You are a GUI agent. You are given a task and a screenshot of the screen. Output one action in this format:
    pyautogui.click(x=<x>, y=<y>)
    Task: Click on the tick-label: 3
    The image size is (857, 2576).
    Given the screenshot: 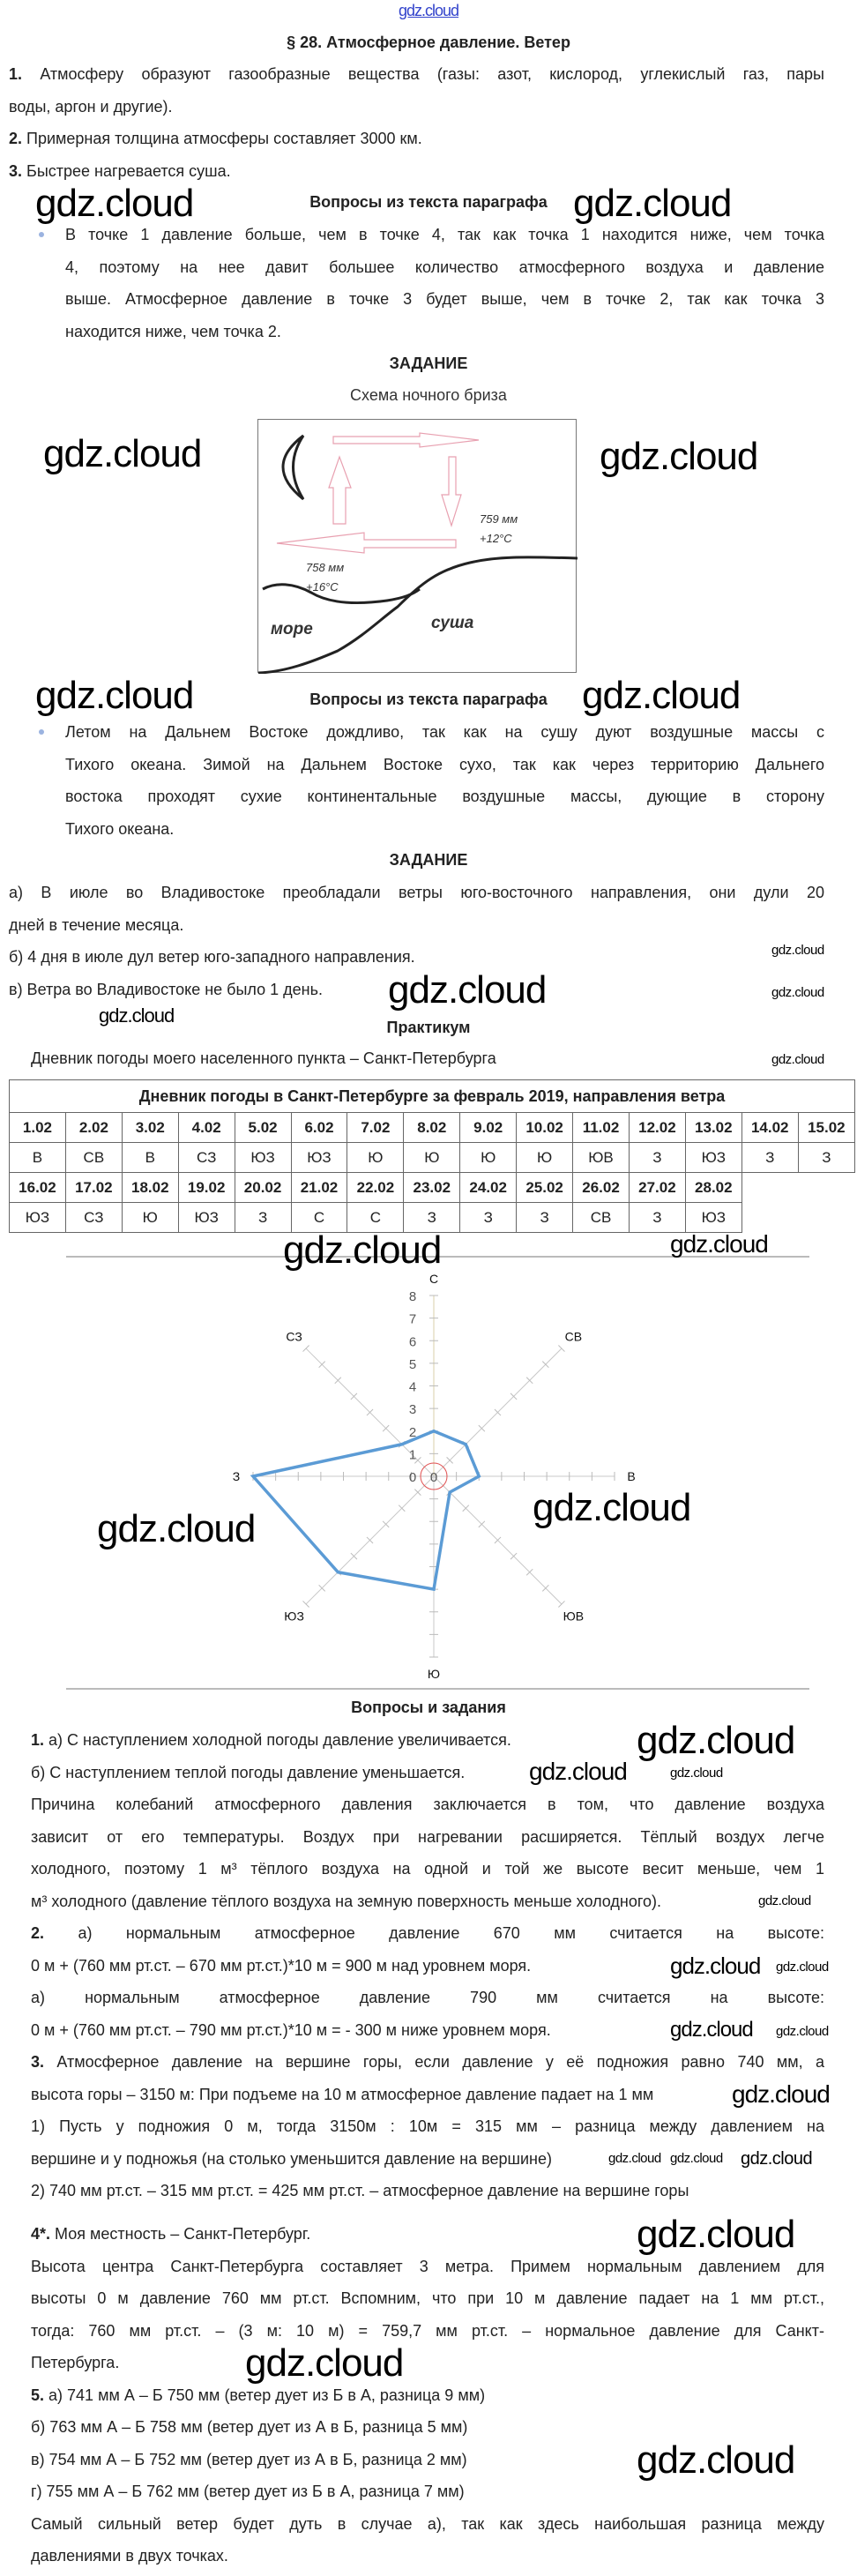 What is the action you would take?
    pyautogui.click(x=412, y=1409)
    